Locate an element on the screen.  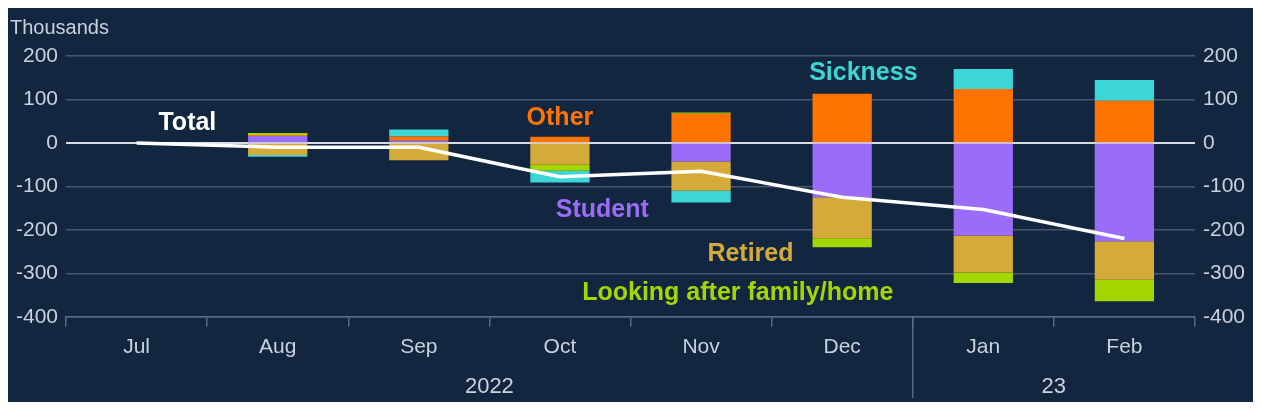
series-label: Student is located at coordinates (602, 208).